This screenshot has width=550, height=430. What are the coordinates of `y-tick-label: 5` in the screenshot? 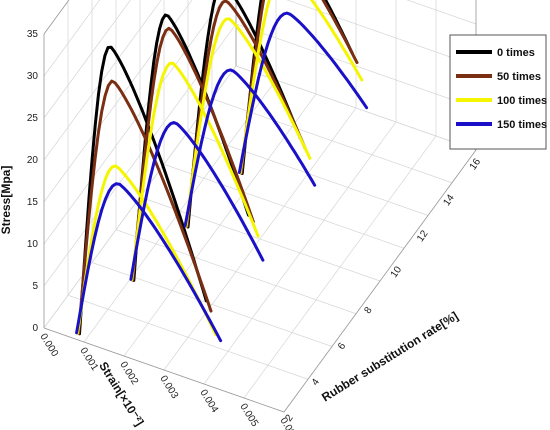 It's located at (35, 286).